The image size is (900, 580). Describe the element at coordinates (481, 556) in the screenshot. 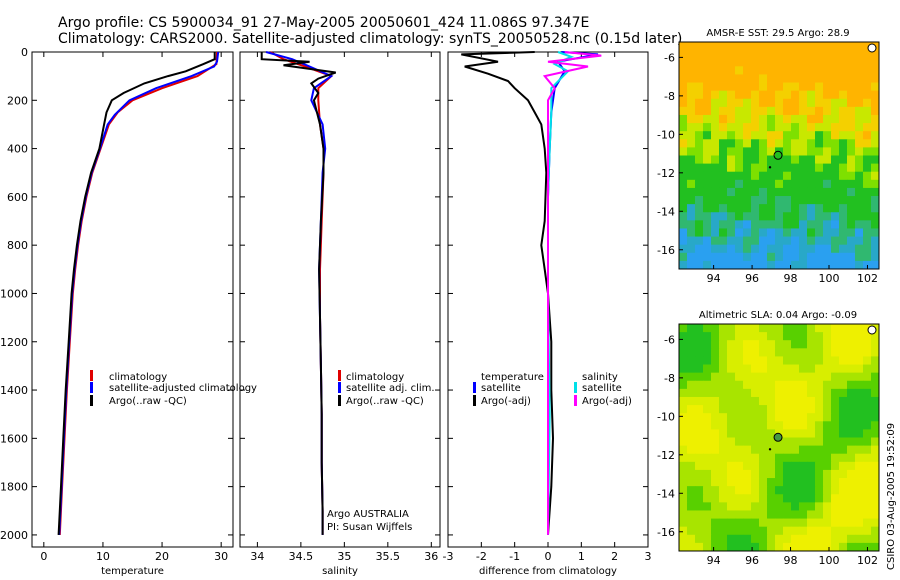

I see `difference-xtick-label: -2` at that location.